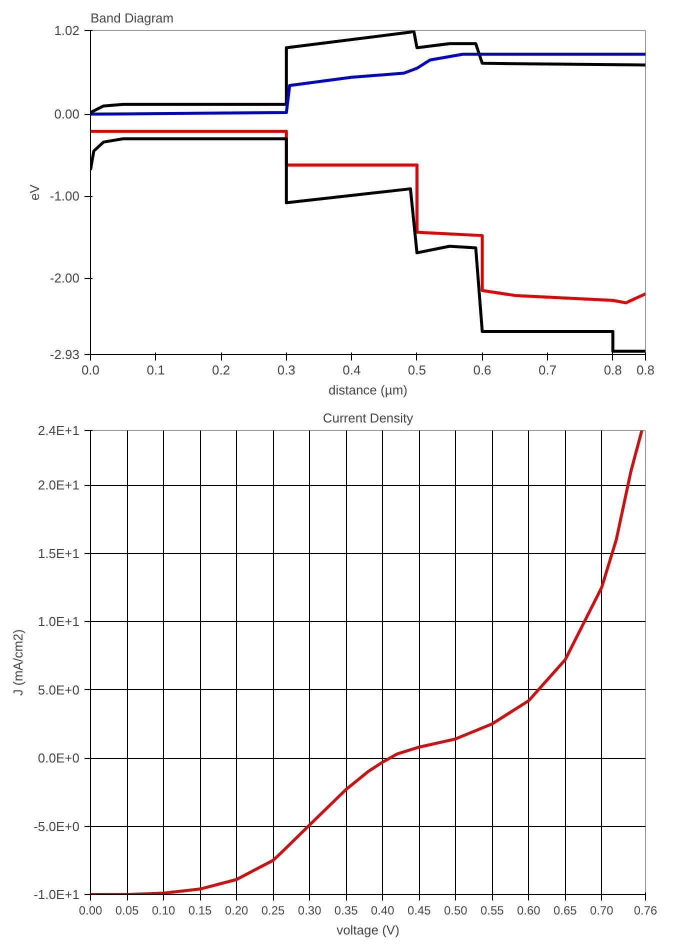  Describe the element at coordinates (419, 911) in the screenshot. I see `x-tick-label: 0.45` at that location.